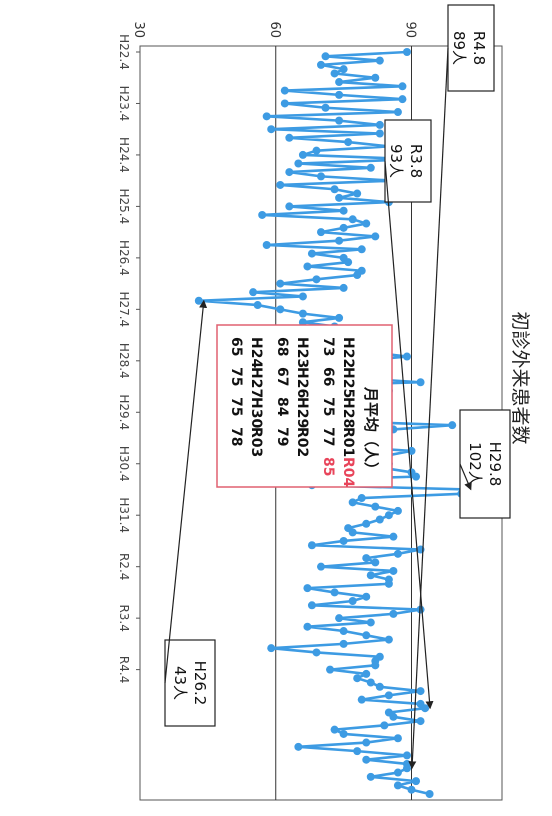 The image size is (552, 816). Describe the element at coordinates (520, 377) in the screenshot. I see `chart-title: 初診外来患者数` at that location.